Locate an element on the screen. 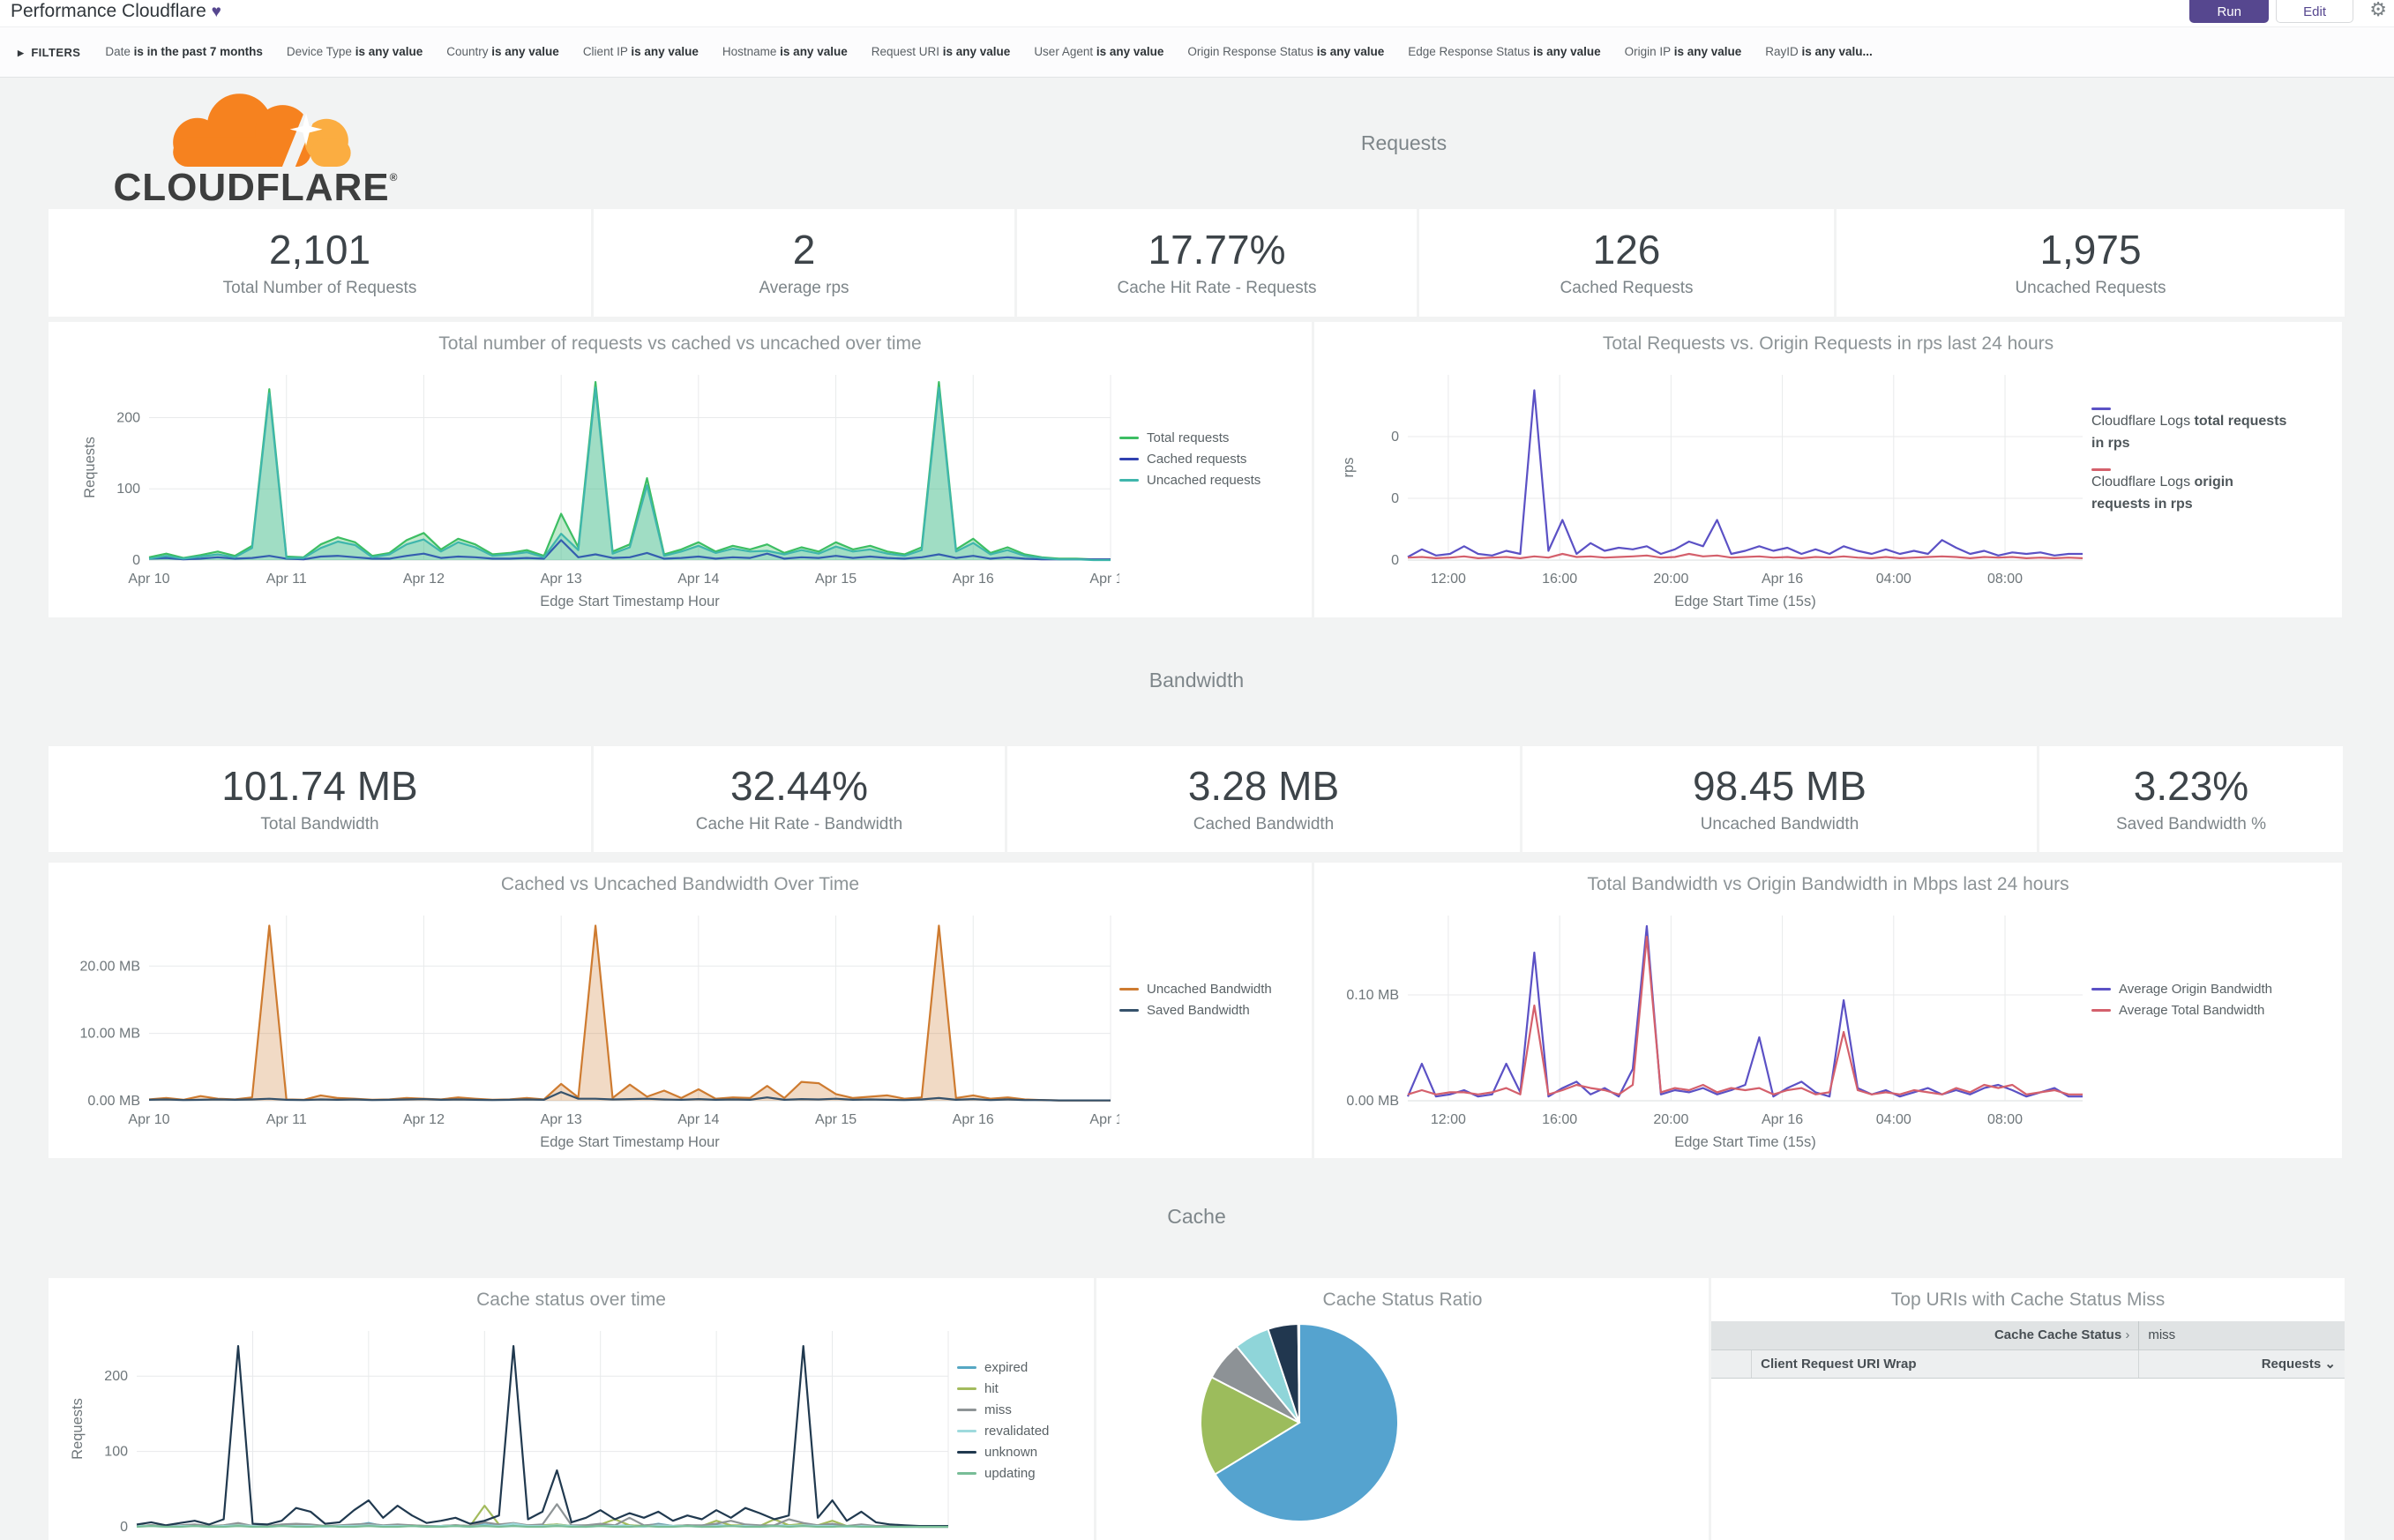 This screenshot has width=2394, height=1540. legend-label: Saved Bandwidth is located at coordinates (1198, 1010).